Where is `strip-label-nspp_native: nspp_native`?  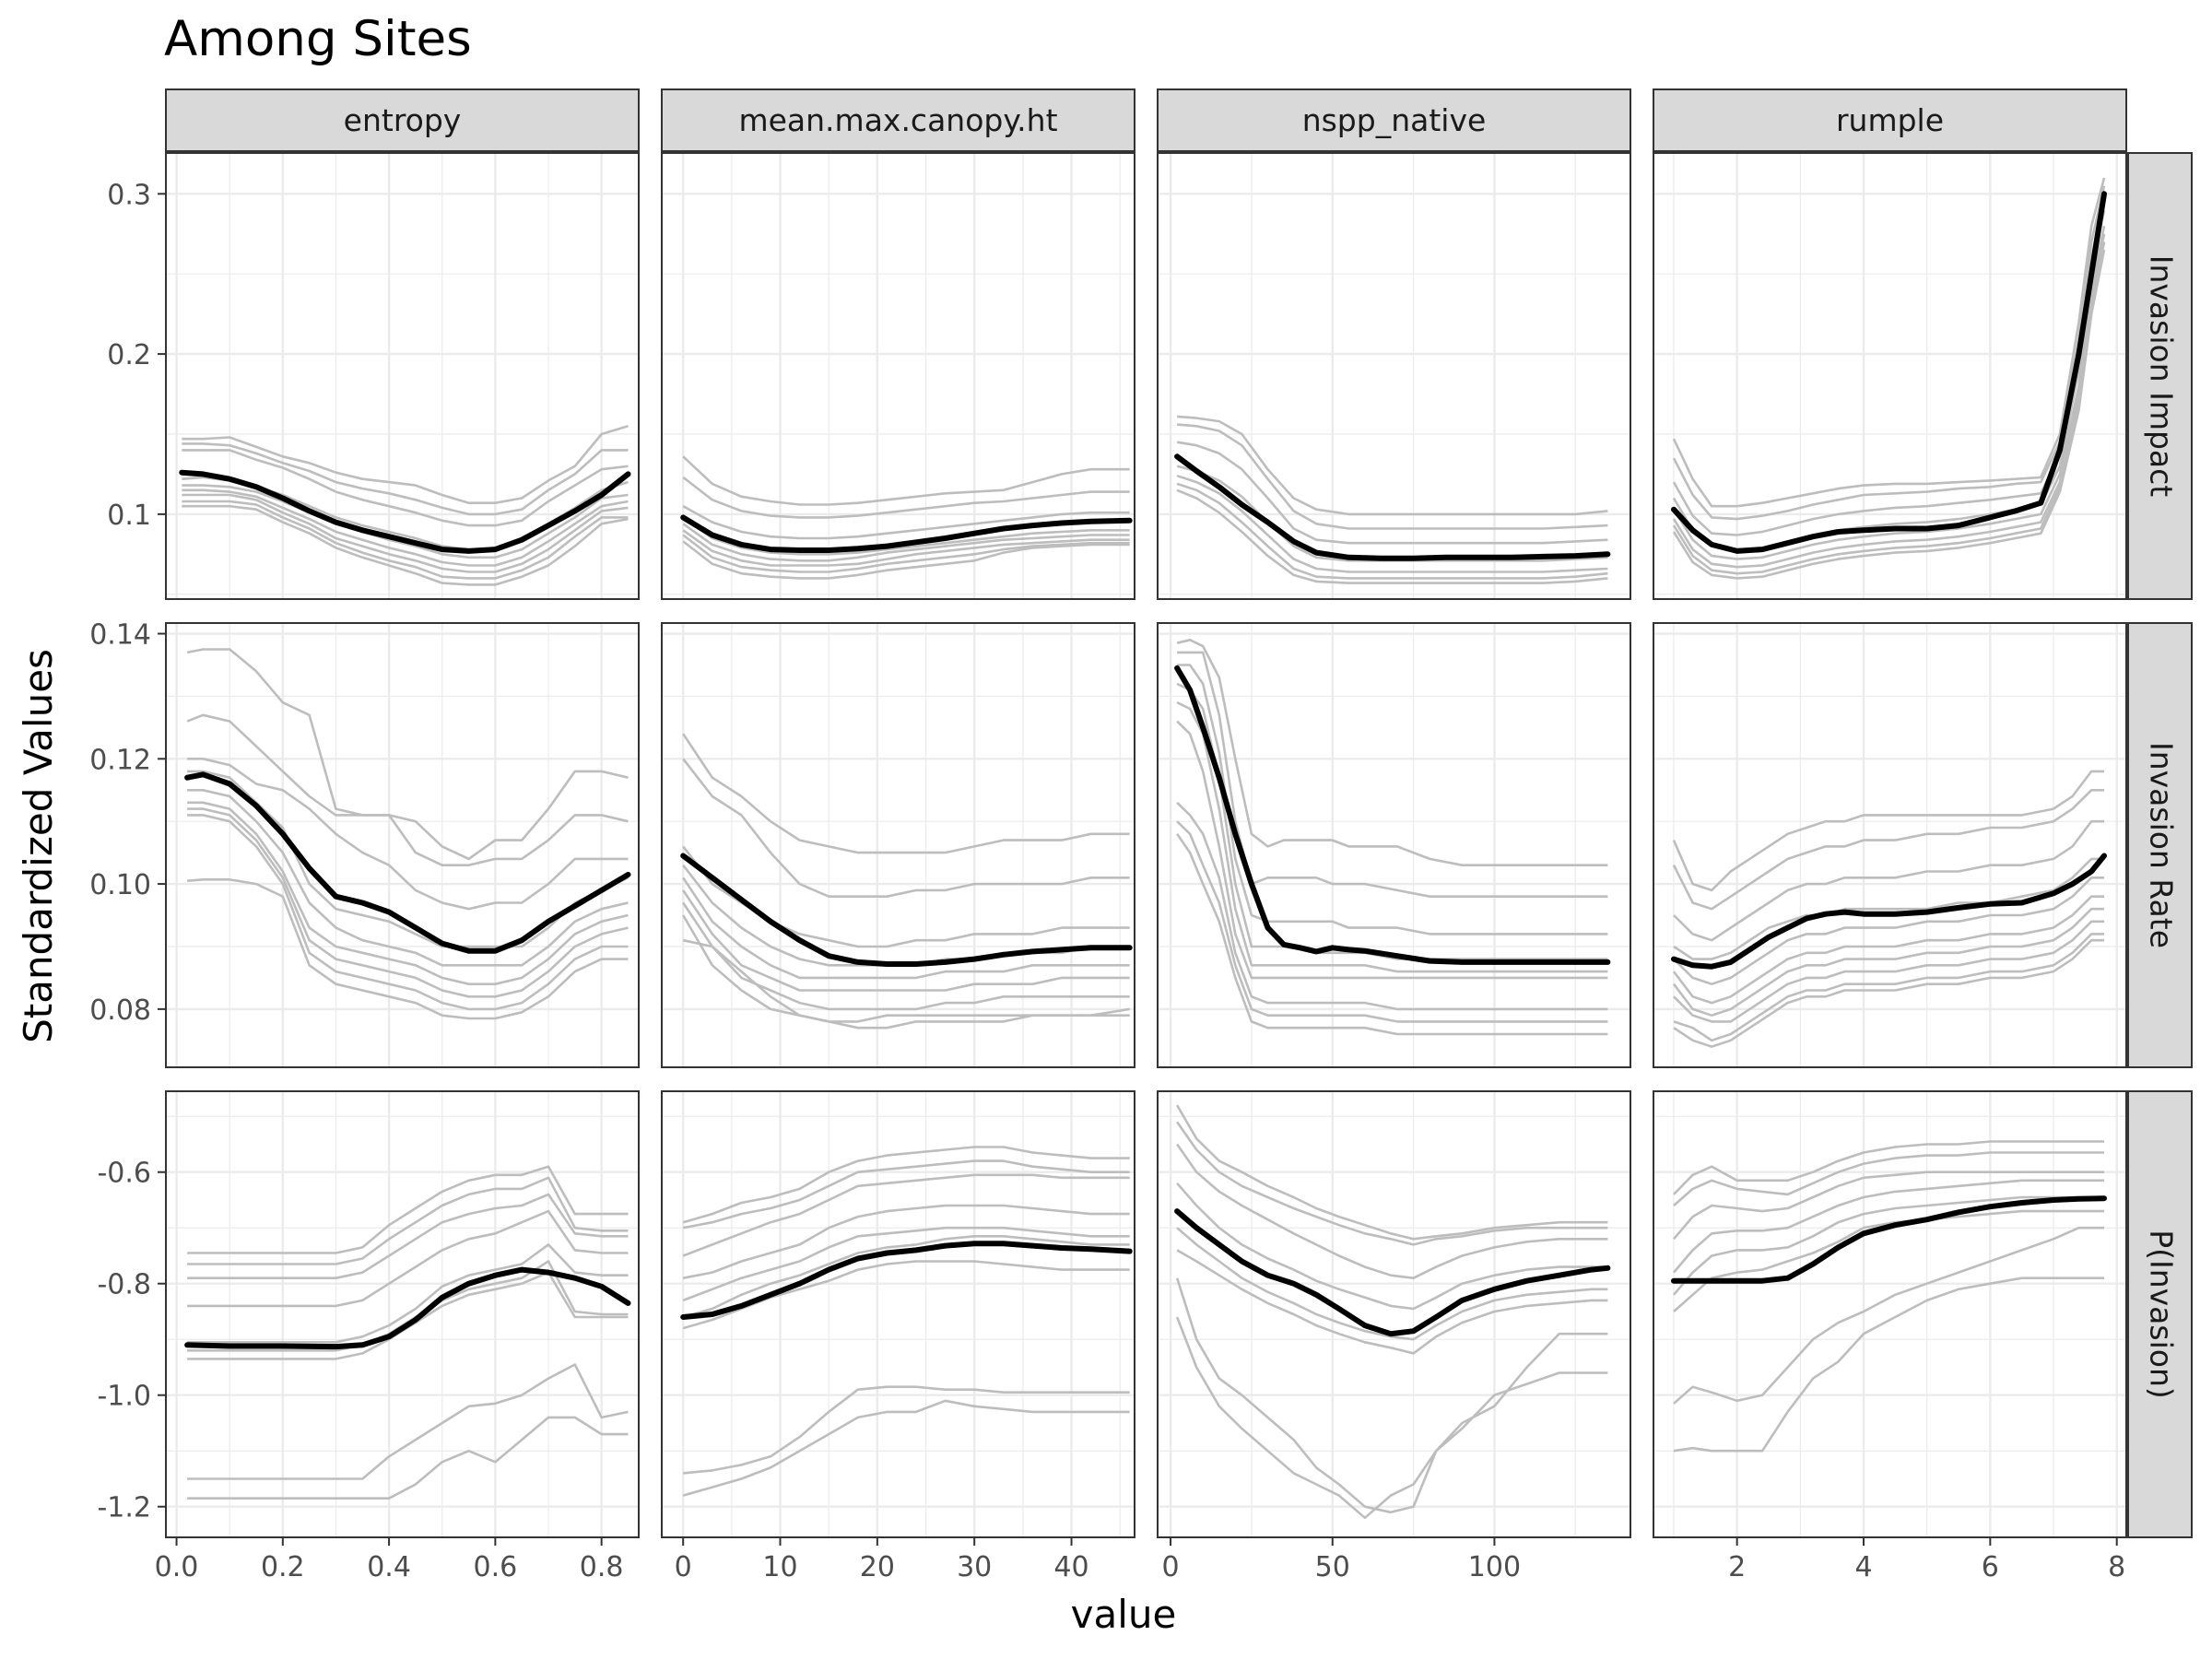 strip-label-nspp_native: nspp_native is located at coordinates (1394, 120).